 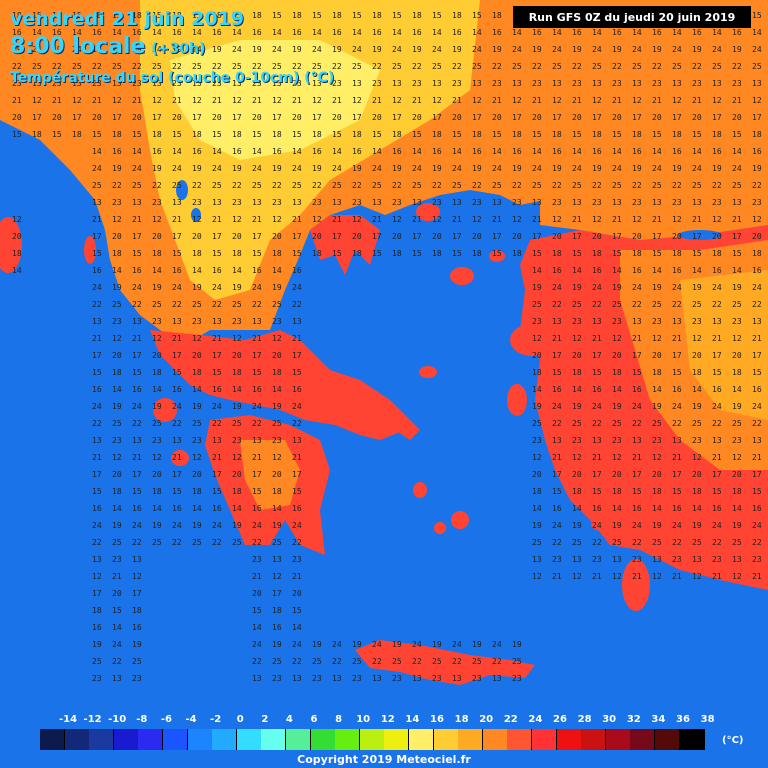 I want to click on island-chios, so click(x=517, y=400).